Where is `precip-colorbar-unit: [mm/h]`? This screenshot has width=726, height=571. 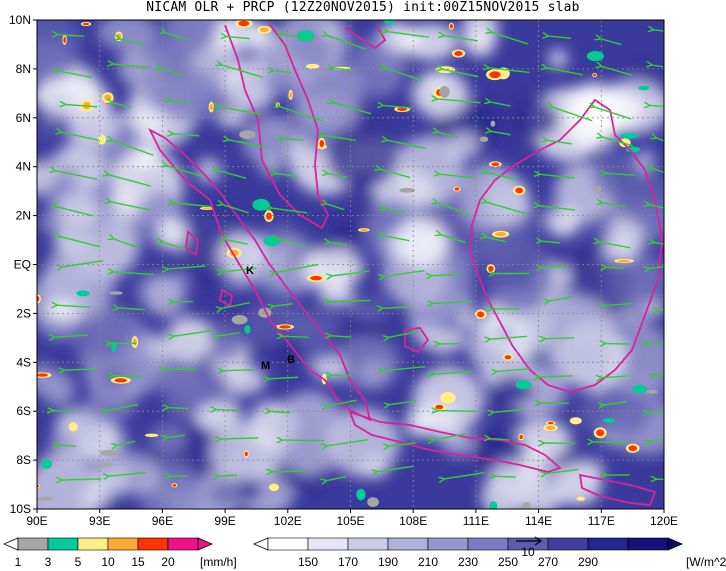 precip-colorbar-unit: [mm/h] is located at coordinates (218, 562).